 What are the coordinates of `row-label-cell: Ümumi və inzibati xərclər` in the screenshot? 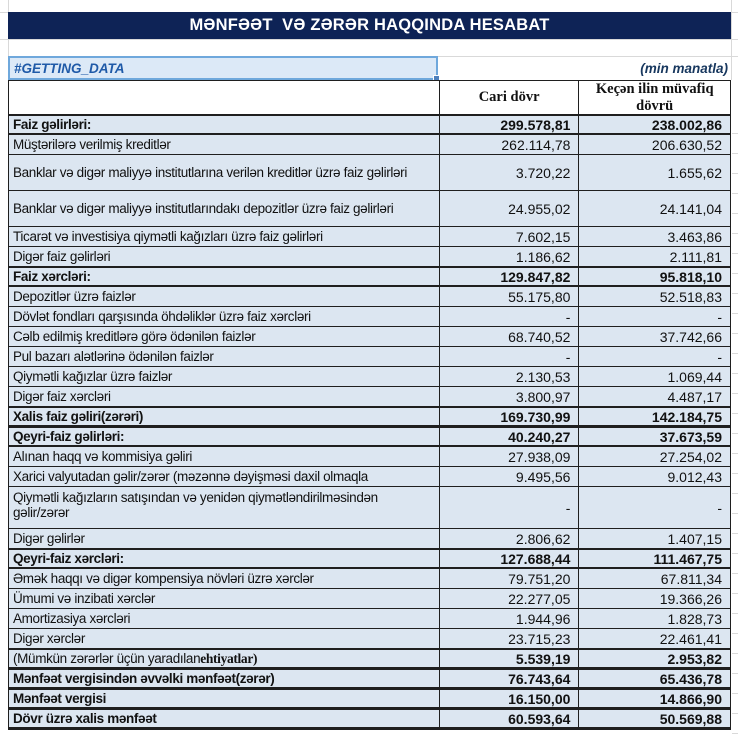 It's located at (224, 598).